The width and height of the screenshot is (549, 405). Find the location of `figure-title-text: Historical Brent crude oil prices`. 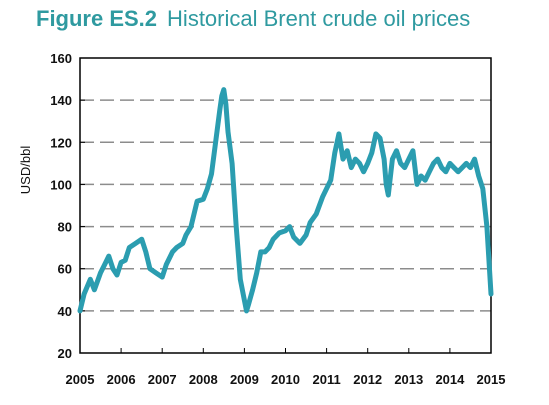

figure-title-text: Historical Brent crude oil prices is located at coordinates (319, 18).